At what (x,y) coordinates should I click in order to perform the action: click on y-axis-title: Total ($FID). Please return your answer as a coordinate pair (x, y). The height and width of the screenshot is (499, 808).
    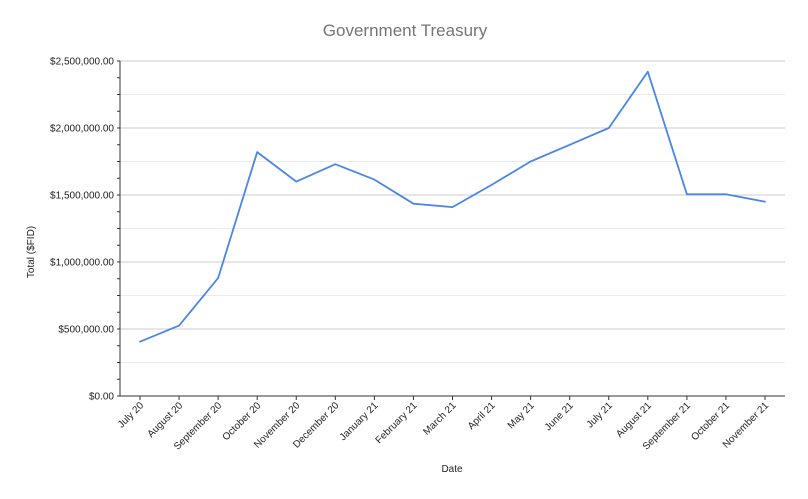
    Looking at the image, I should click on (31, 252).